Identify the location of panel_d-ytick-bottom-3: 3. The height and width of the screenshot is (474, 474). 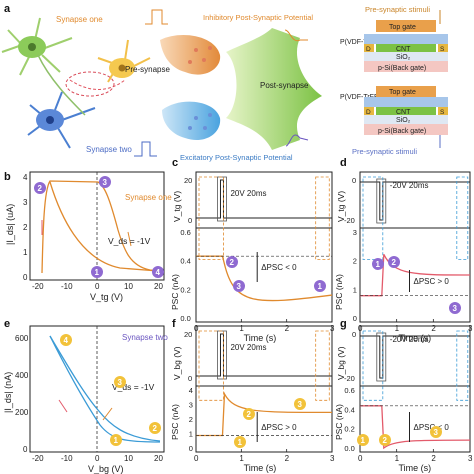
(355, 232).